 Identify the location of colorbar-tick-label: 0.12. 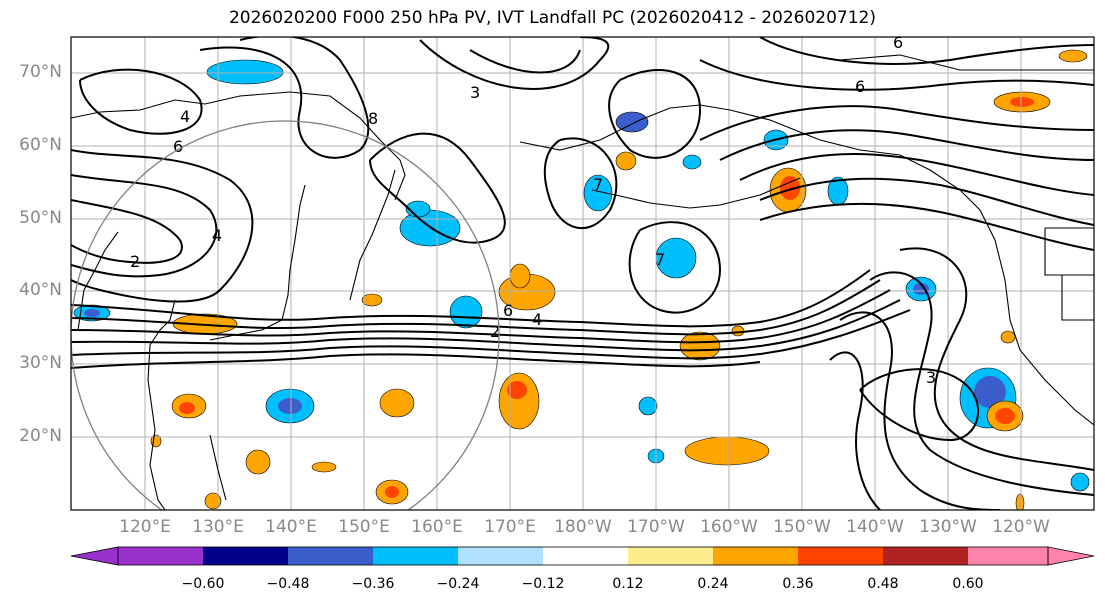
(628, 584).